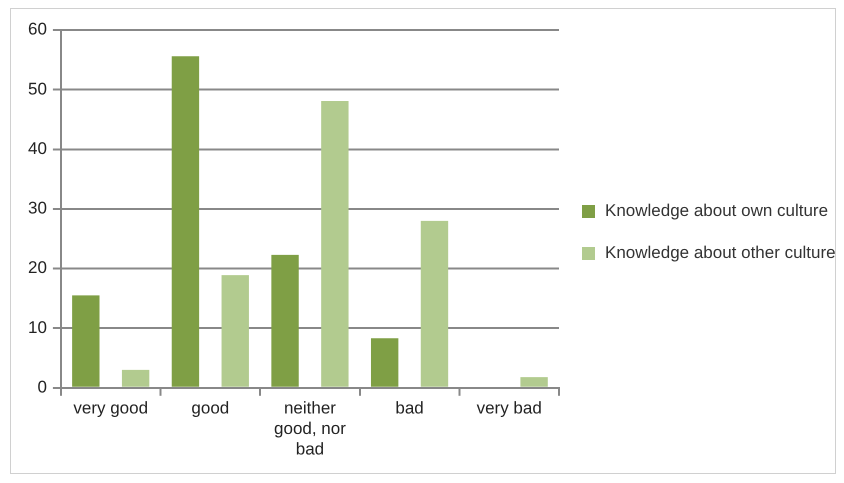 This screenshot has height=483, width=844. What do you see at coordinates (37, 208) in the screenshot?
I see `y-tick-label: 30` at bounding box center [37, 208].